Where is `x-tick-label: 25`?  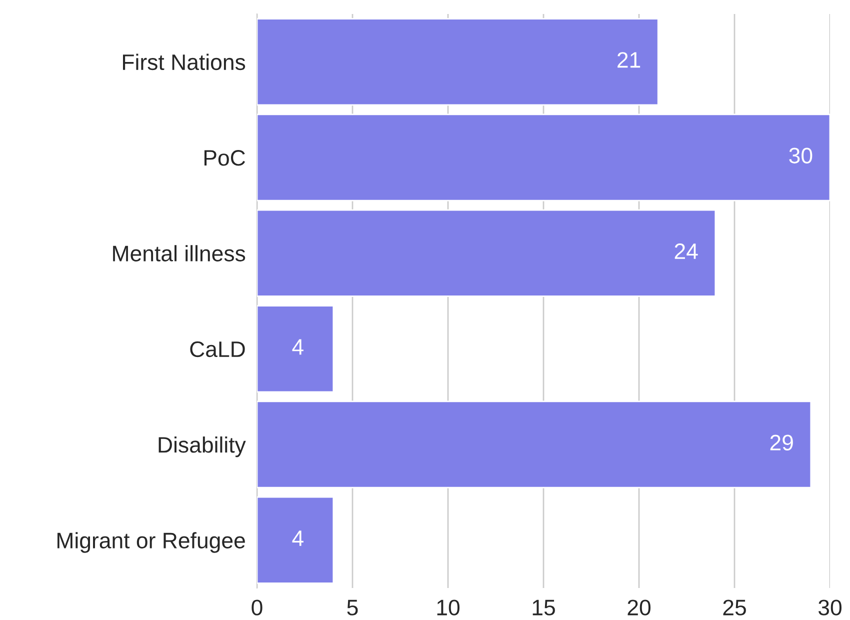
x-tick-label: 25 is located at coordinates (734, 608).